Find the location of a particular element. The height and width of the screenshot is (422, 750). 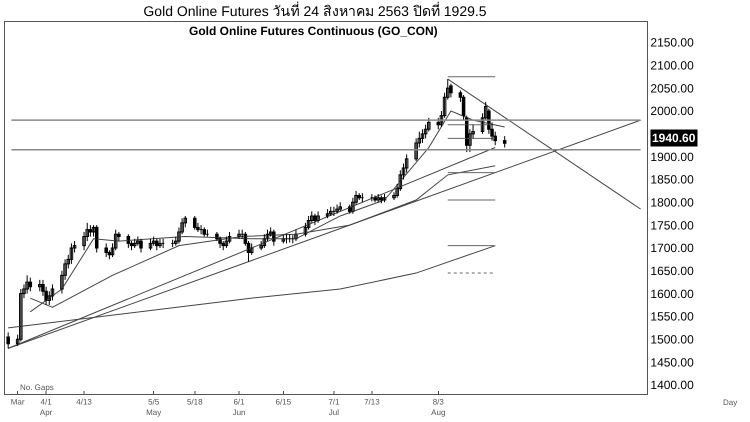

text: 1940.60 is located at coordinates (674, 138).